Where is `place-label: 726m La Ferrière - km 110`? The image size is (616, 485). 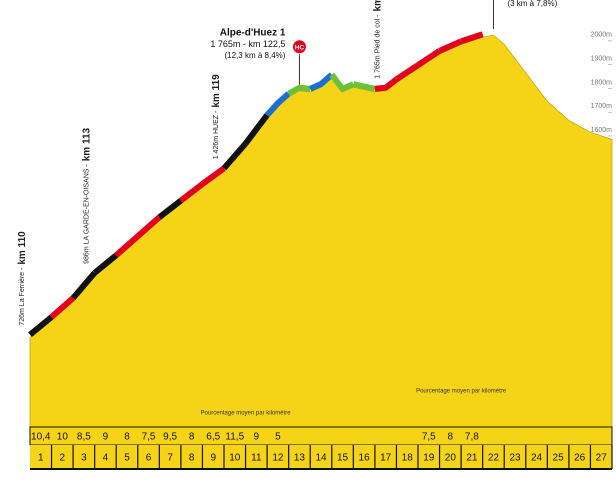
place-label: 726m La Ferrière - km 110 is located at coordinates (22, 278).